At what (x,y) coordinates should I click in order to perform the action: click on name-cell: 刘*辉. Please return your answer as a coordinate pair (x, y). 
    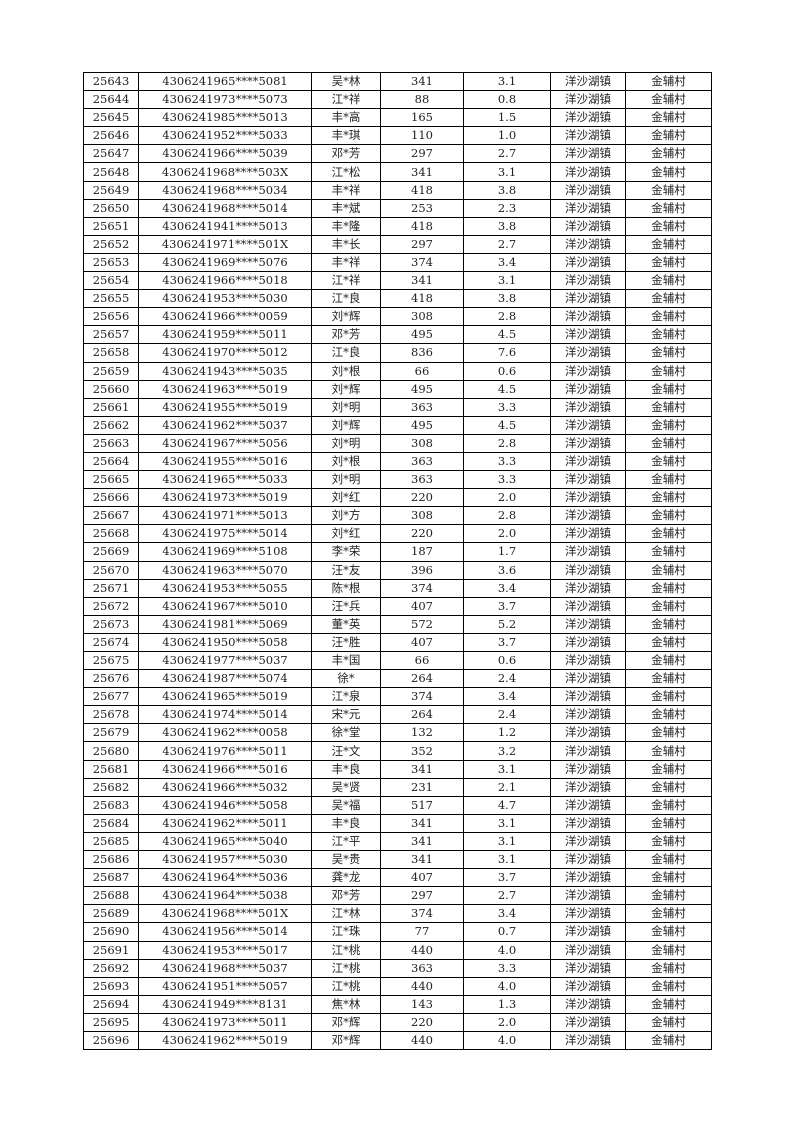
    Looking at the image, I should click on (346, 425).